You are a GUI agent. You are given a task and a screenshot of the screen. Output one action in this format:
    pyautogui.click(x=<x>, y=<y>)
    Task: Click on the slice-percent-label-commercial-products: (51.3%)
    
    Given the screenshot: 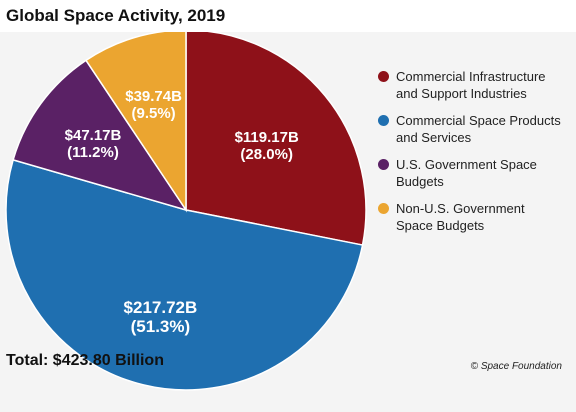 What is the action you would take?
    pyautogui.click(x=161, y=326)
    